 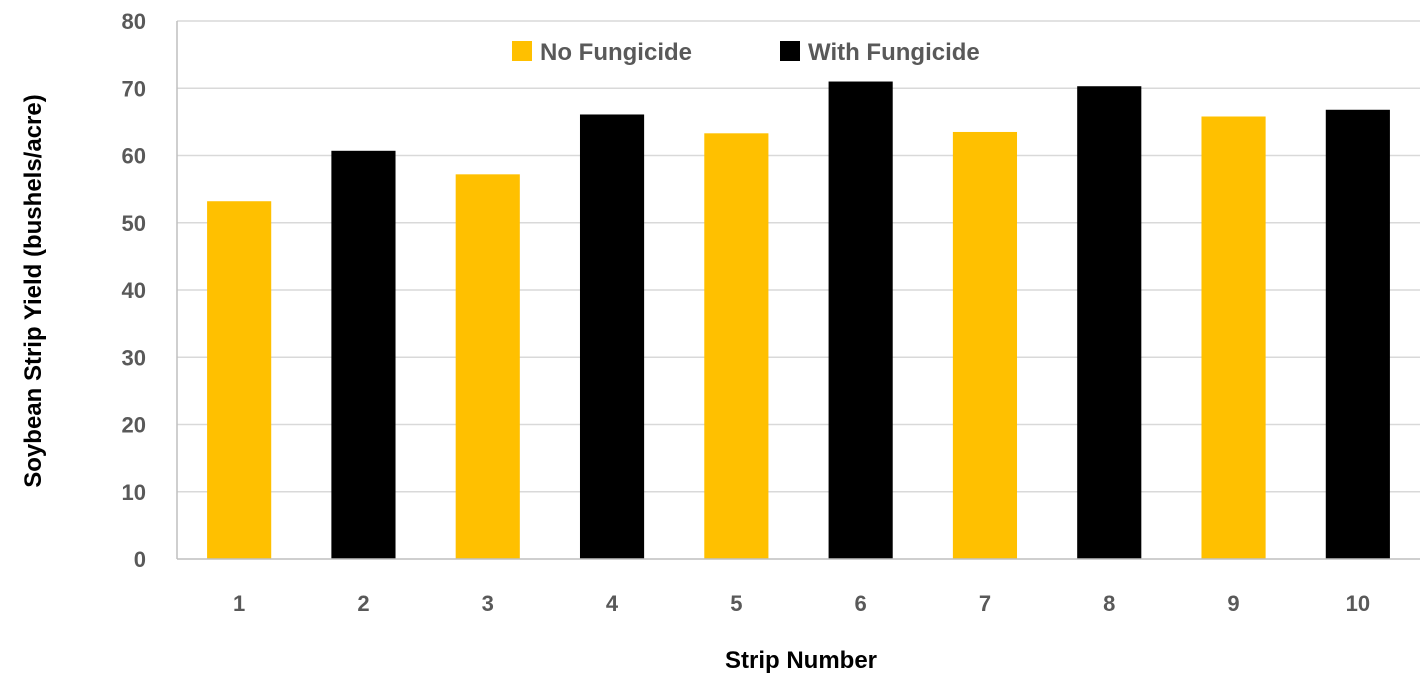 I want to click on y-tick-label: 20, so click(x=134, y=425).